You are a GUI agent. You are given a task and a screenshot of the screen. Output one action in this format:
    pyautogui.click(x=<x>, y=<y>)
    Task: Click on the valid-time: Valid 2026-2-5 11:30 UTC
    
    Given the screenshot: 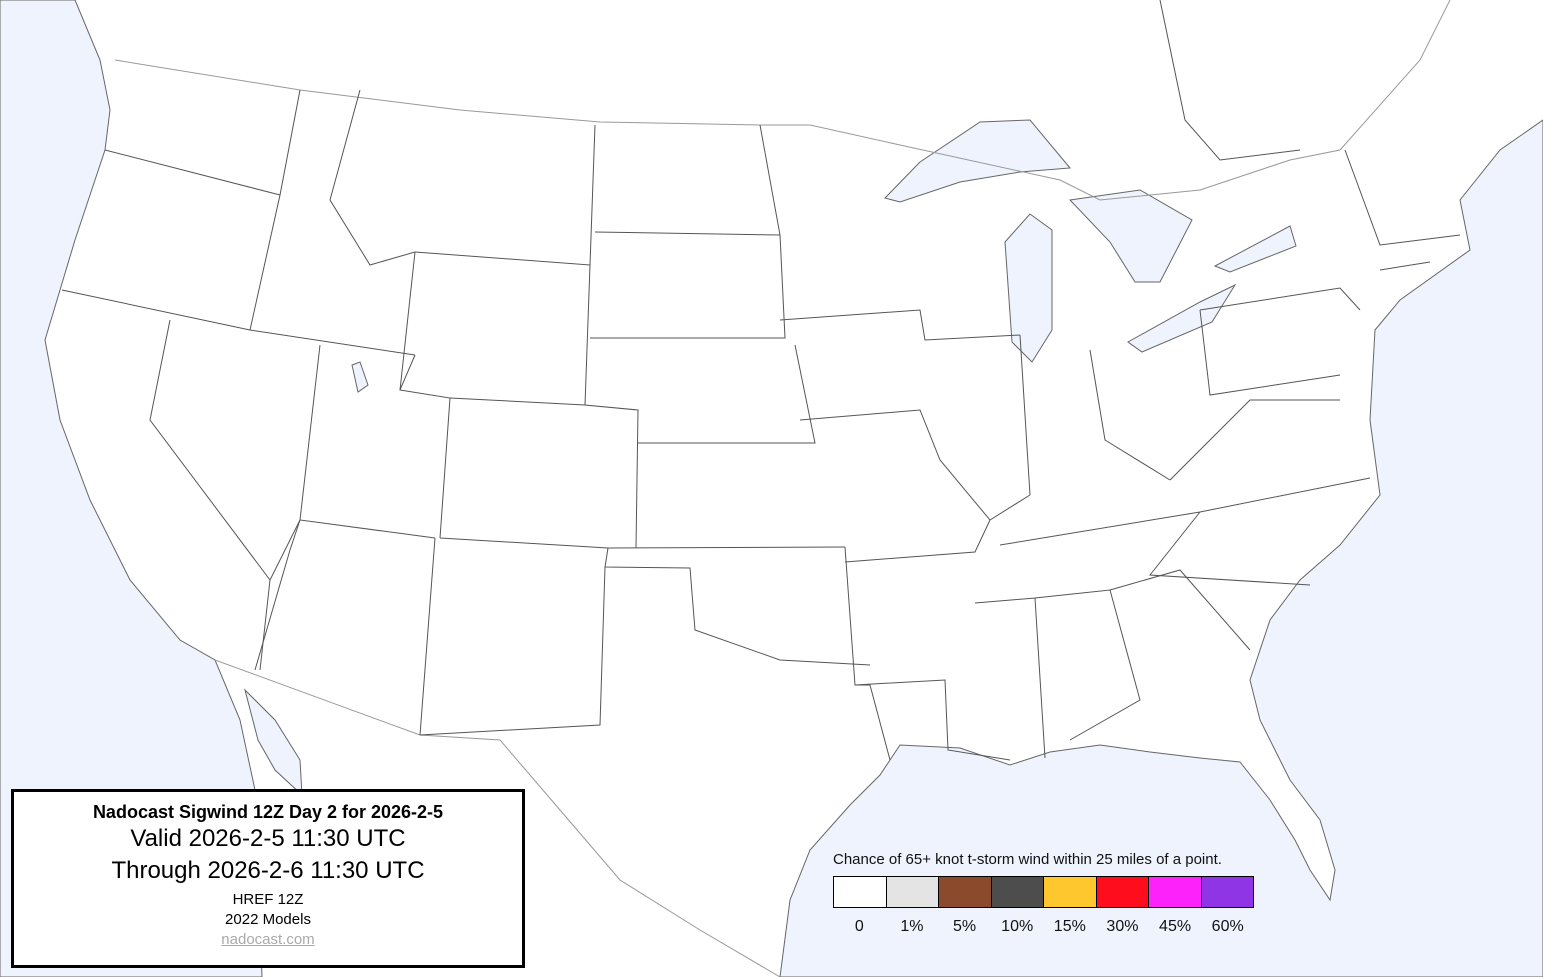 What is the action you would take?
    pyautogui.click(x=268, y=838)
    